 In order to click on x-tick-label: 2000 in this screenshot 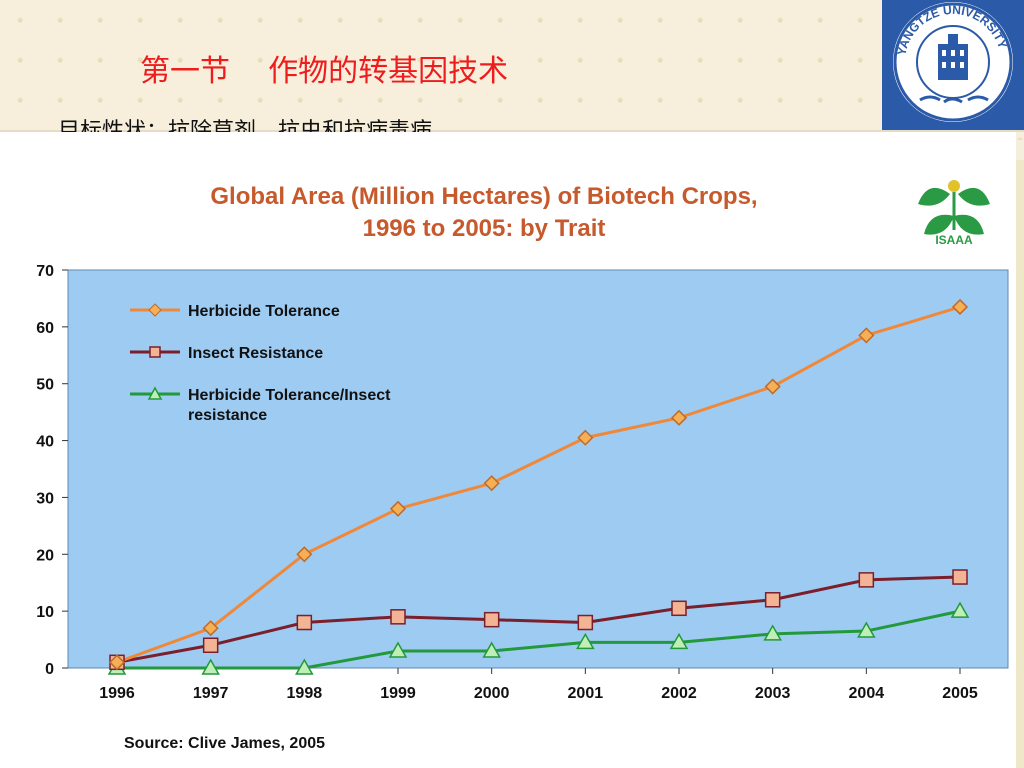, I will do `click(492, 693)`.